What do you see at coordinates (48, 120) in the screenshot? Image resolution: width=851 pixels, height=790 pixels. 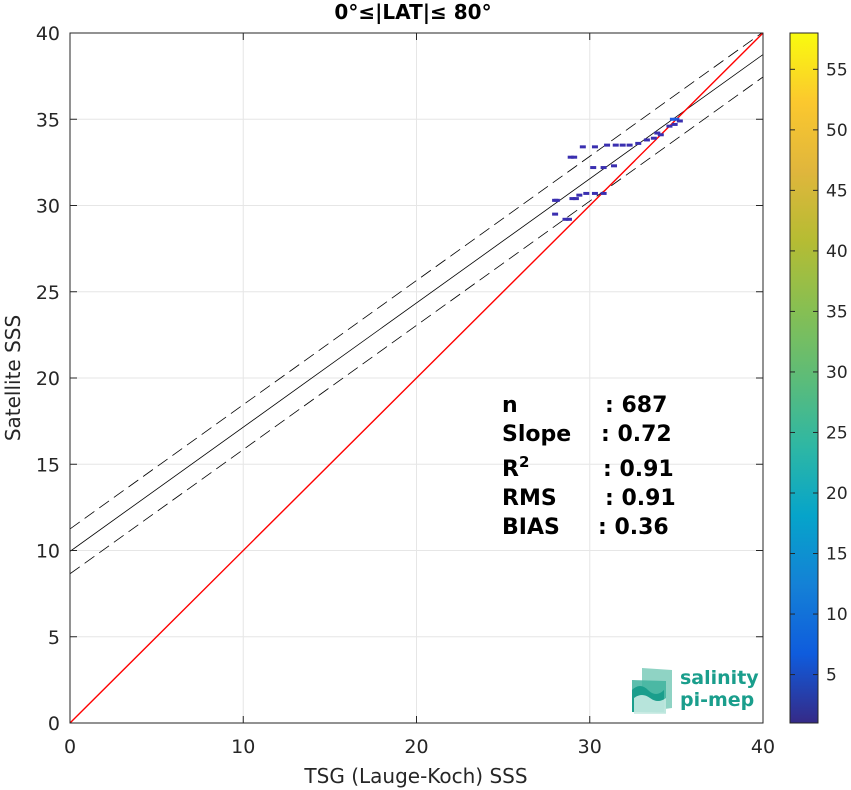 I see `y-tick-label: 35` at bounding box center [48, 120].